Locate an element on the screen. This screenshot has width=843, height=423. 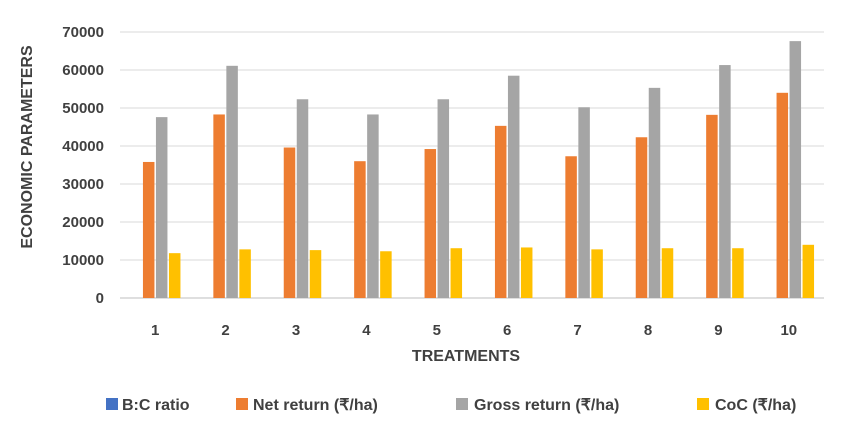
x-tick-label: 5 is located at coordinates (437, 330).